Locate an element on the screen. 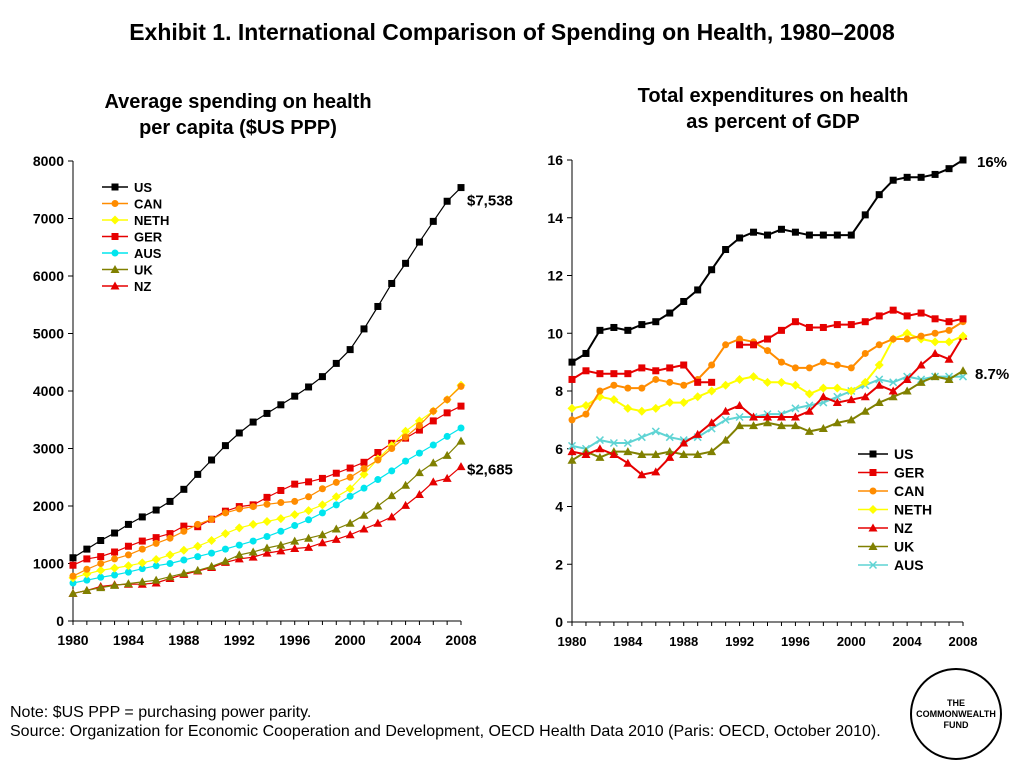 The width and height of the screenshot is (1024, 773). y-tick-label: 6 is located at coordinates (559, 449).